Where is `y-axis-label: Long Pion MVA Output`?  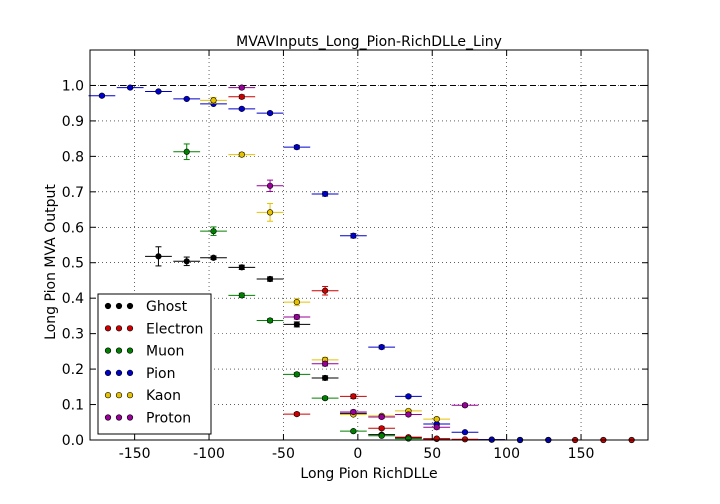
y-axis-label: Long Pion MVA Output is located at coordinates (51, 262).